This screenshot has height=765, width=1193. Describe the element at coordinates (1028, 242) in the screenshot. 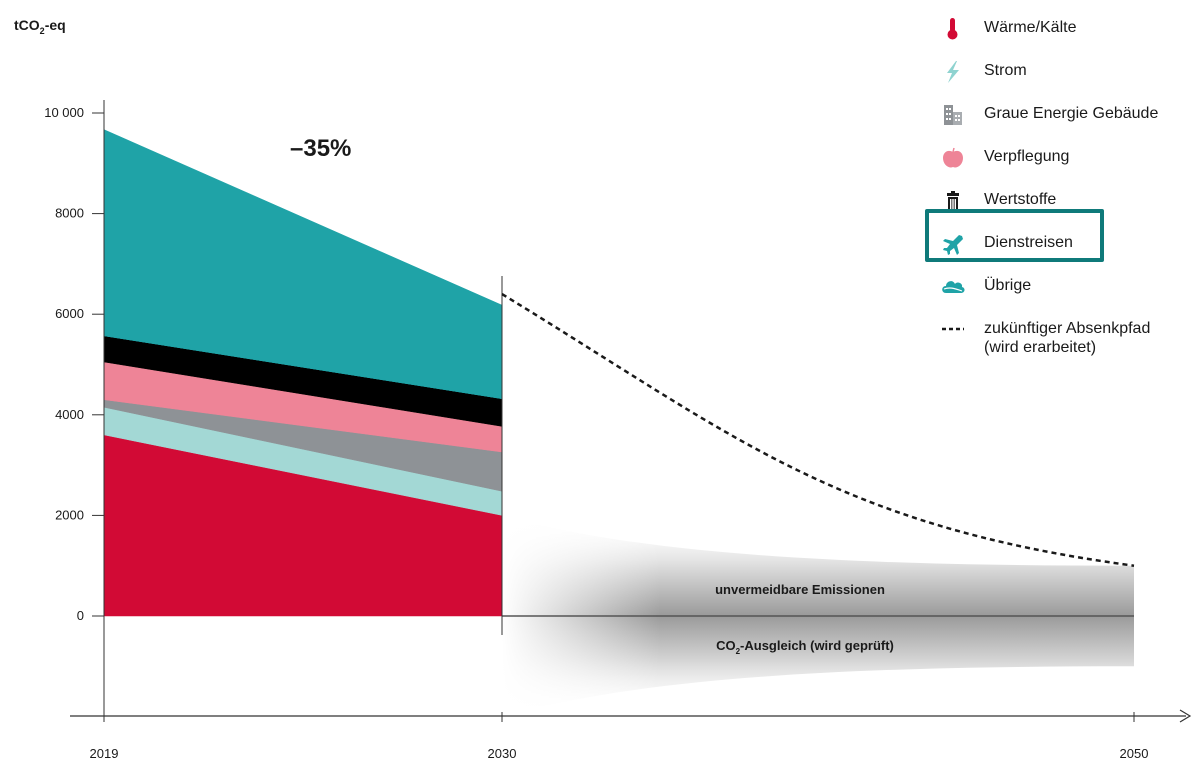

I see `legend-label: Dienstreisen` at that location.